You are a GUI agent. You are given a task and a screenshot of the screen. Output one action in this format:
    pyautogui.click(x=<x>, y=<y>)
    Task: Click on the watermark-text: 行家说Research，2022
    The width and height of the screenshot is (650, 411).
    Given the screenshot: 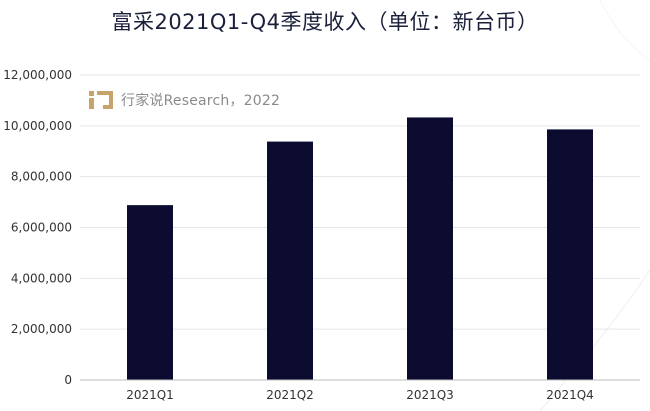 What is the action you would take?
    pyautogui.click(x=201, y=101)
    